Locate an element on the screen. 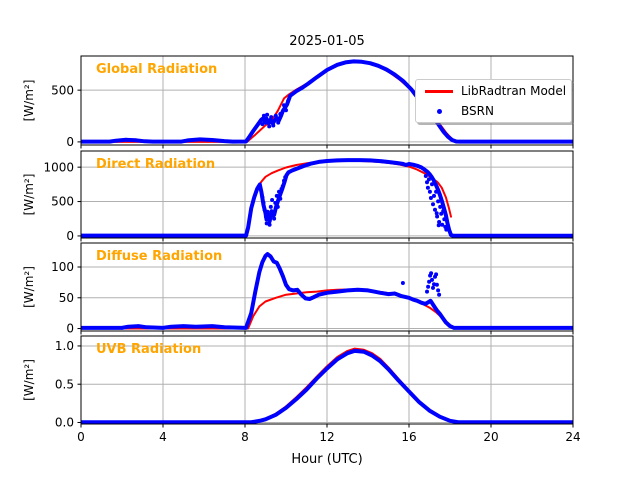 Image resolution: width=640 pixels, height=480 pixels. bsrn-dot-icon is located at coordinates (439, 111).